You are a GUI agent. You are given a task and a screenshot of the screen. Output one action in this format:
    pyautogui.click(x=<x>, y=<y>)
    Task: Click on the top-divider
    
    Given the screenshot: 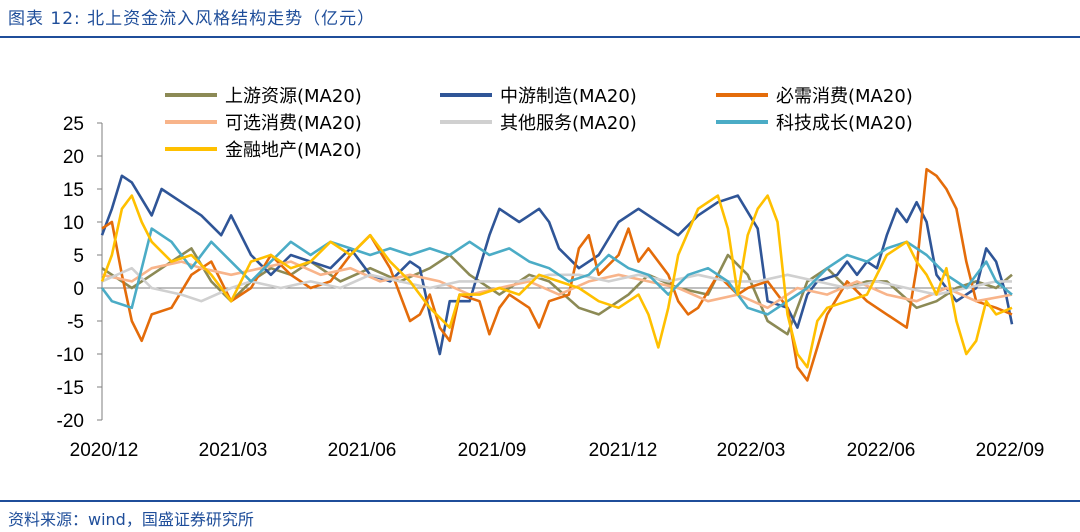 What is the action you would take?
    pyautogui.click(x=540, y=37)
    